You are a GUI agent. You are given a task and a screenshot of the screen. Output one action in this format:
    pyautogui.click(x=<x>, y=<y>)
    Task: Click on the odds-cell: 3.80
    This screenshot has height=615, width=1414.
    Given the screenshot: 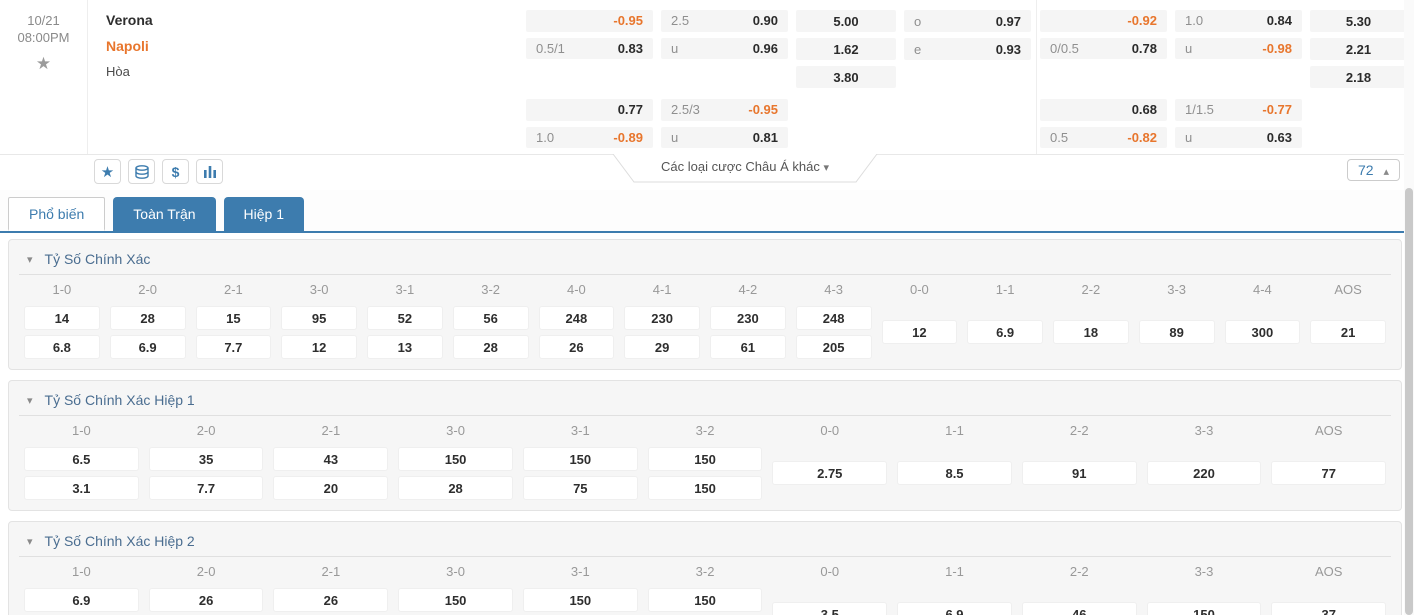 What is the action you would take?
    pyautogui.click(x=846, y=77)
    